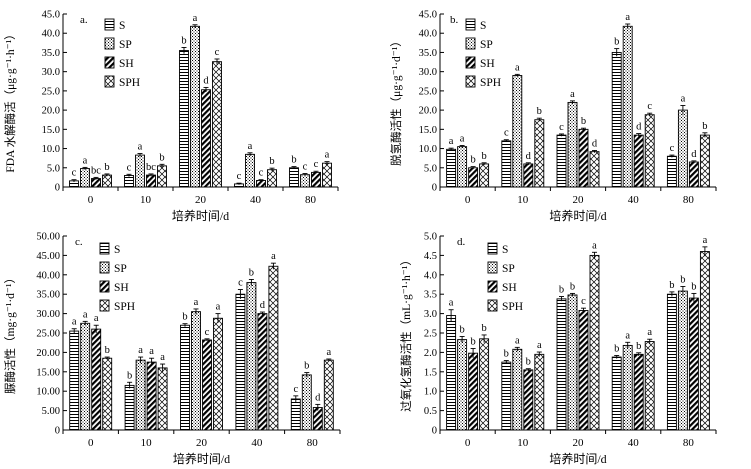 The width and height of the screenshot is (751, 469). Describe the element at coordinates (492, 286) in the screenshot. I see `legend-swatch-sh` at that location.